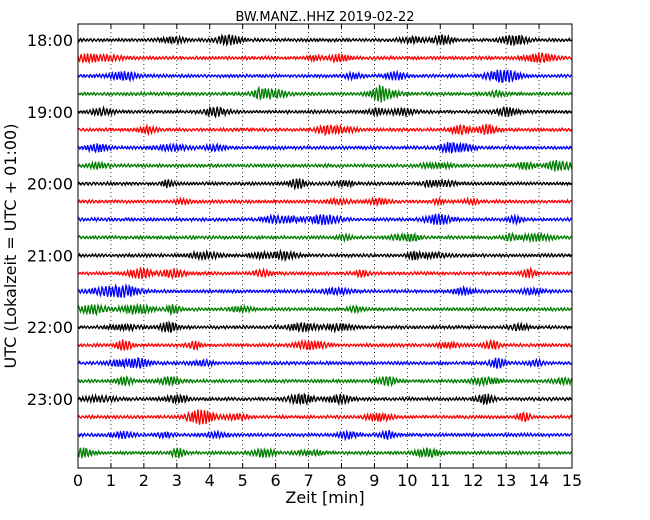 The image size is (650, 520). I want to click on y-tick-label: 22:00, so click(50, 327).